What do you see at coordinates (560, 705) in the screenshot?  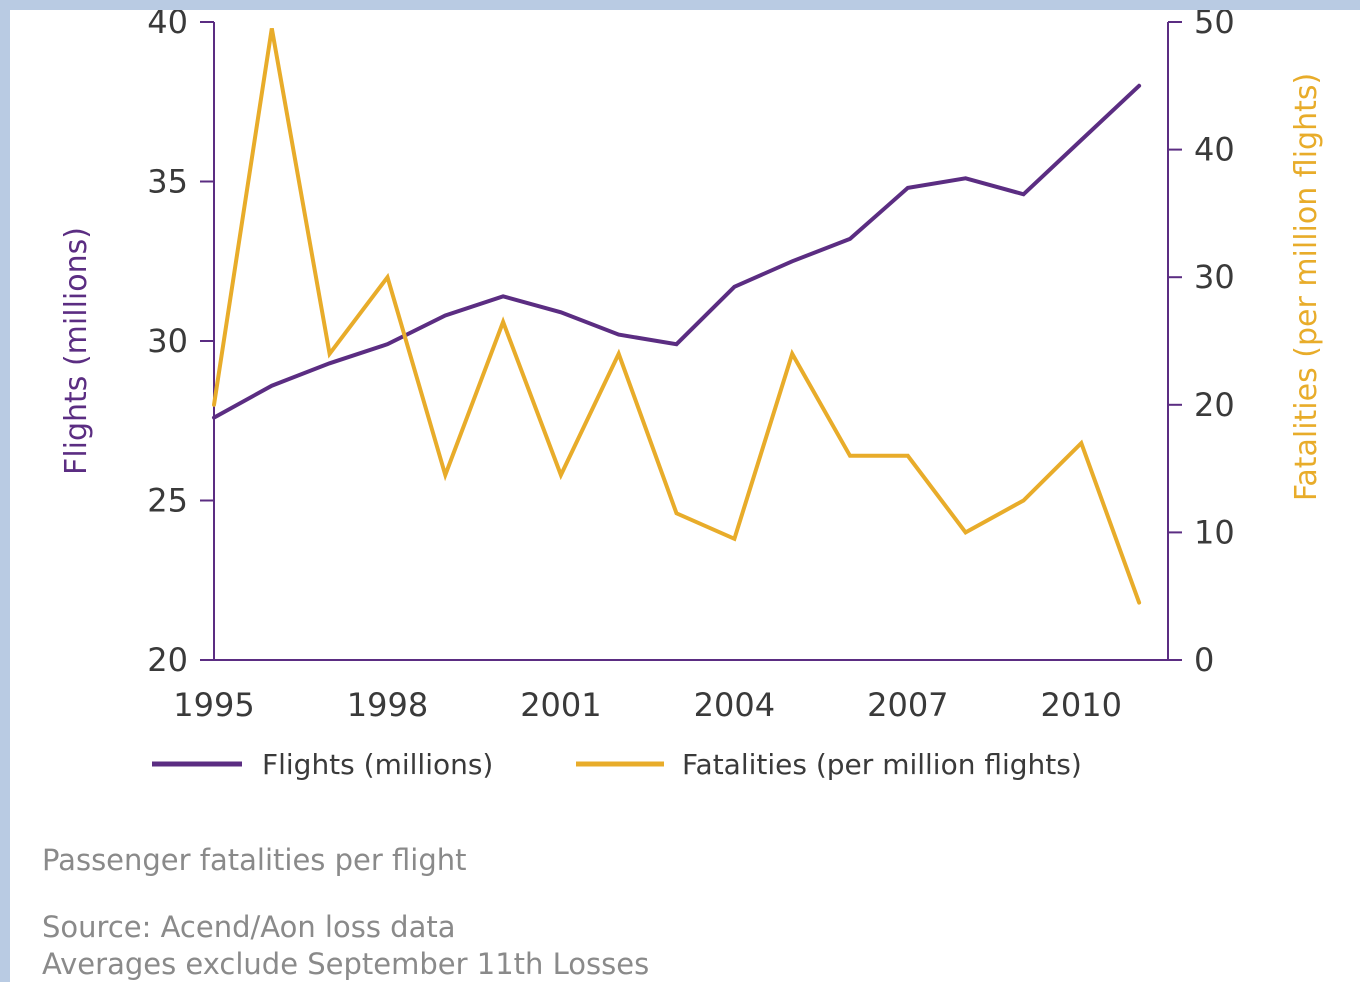 I see `x-tick-label: 2001` at bounding box center [560, 705].